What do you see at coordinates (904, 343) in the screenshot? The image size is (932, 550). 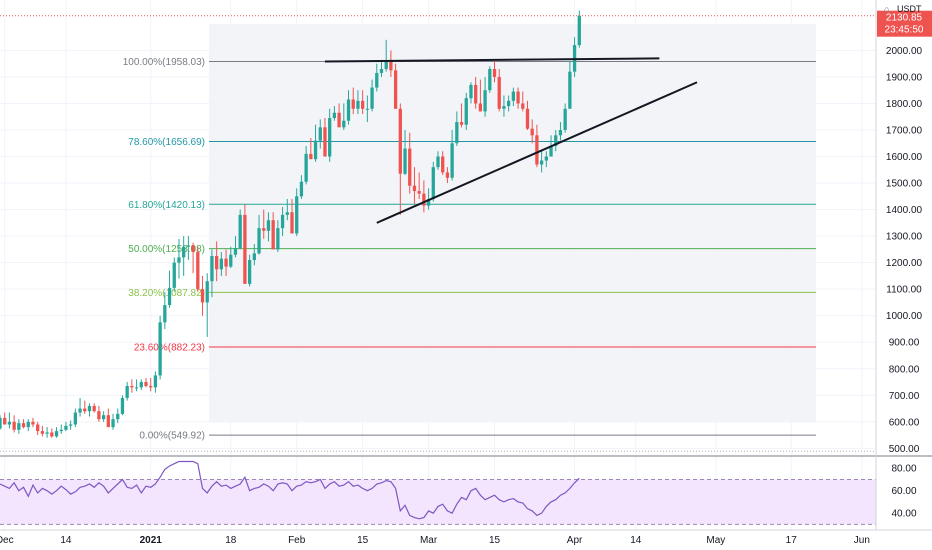 I see `price-tick-label: 900.00` at bounding box center [904, 343].